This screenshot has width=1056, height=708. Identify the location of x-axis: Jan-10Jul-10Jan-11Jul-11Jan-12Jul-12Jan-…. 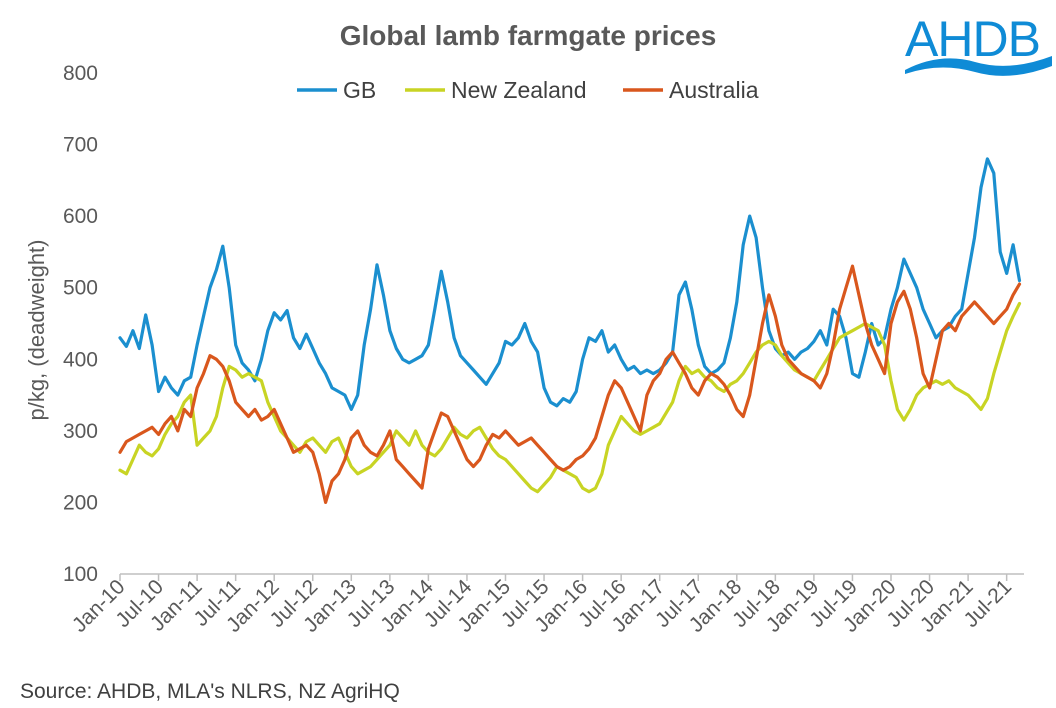
(546, 605).